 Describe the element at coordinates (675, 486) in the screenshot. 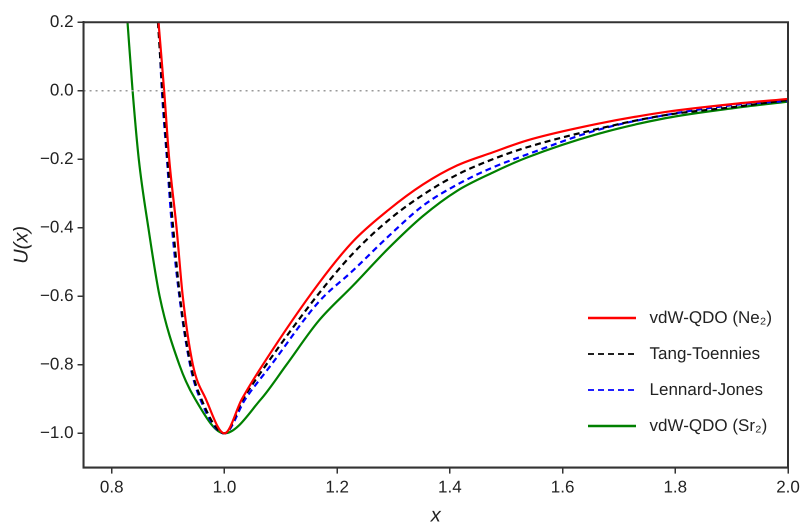

I see `x-tick-label: 1.8` at that location.